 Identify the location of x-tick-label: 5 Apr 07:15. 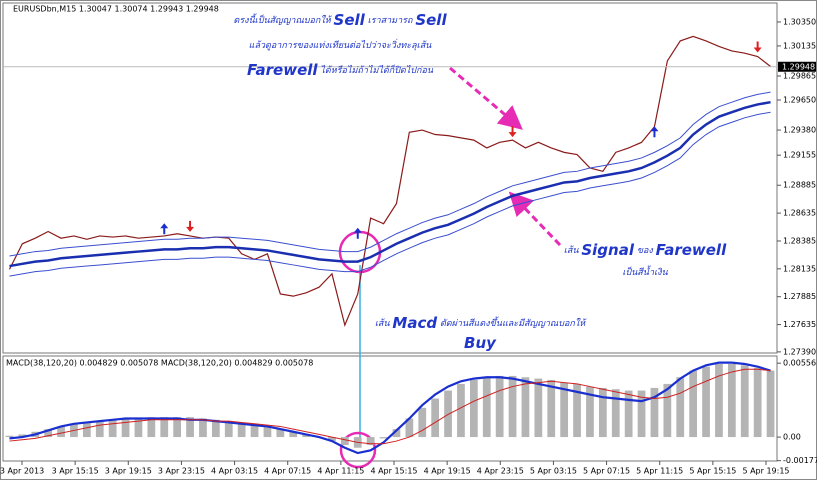
(606, 471).